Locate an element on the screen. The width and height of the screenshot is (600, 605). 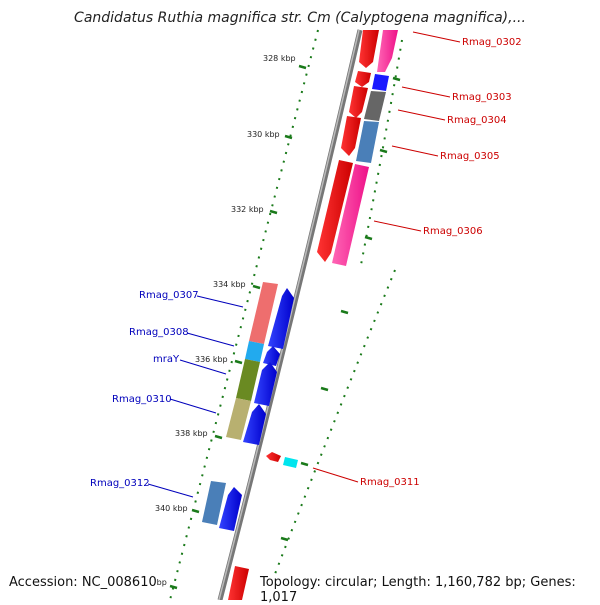
label-mraY: mraY is located at coordinates (166, 359).